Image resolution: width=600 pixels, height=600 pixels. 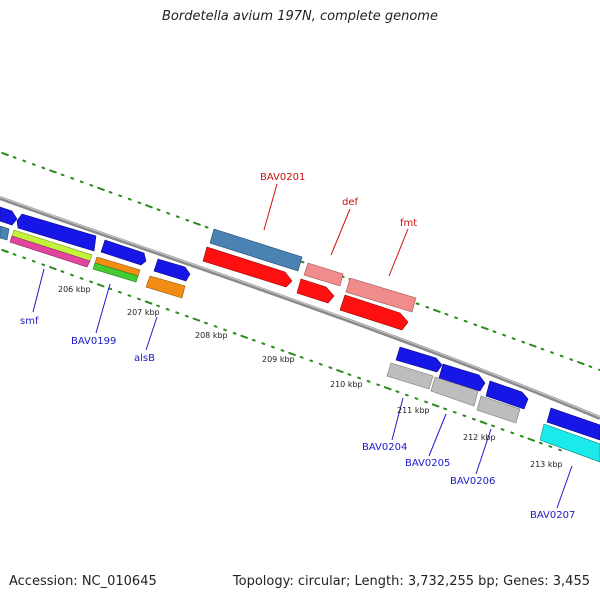 I want to click on tick-label-206: 206 kbp, so click(x=74, y=289).